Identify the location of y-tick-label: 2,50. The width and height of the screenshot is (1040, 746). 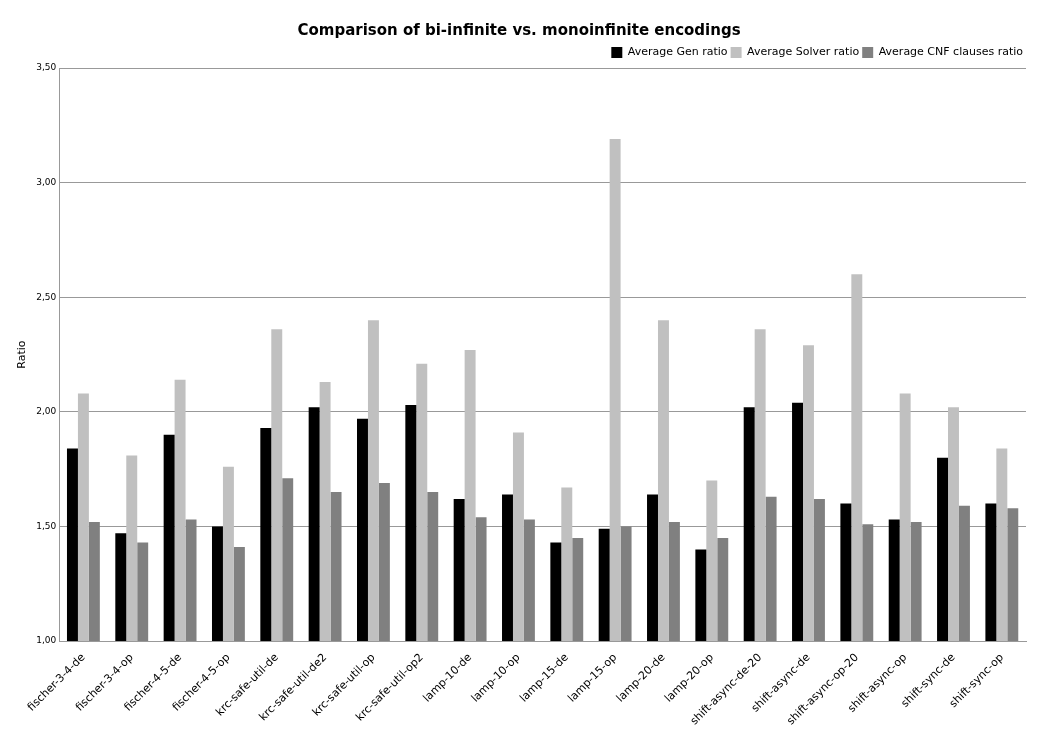
(46, 296).